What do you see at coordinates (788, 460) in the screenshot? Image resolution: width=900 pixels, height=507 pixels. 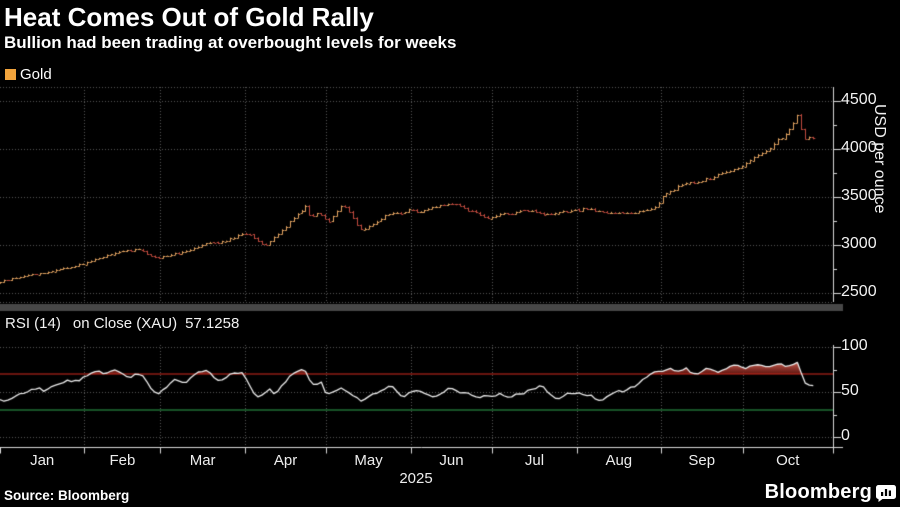 I see `month-label: Oct` at bounding box center [788, 460].